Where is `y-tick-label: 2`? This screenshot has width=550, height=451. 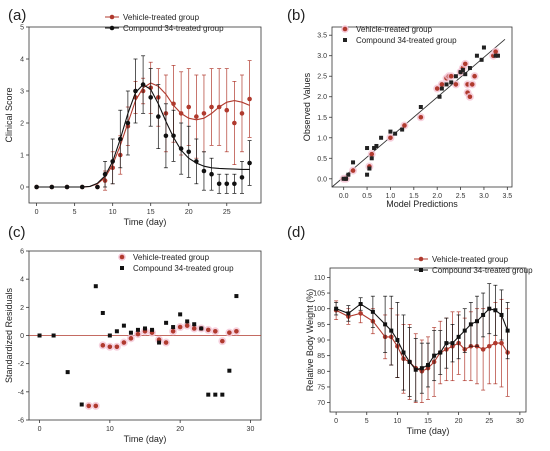 y-tick-label: 2 is located at coordinates (22, 124).